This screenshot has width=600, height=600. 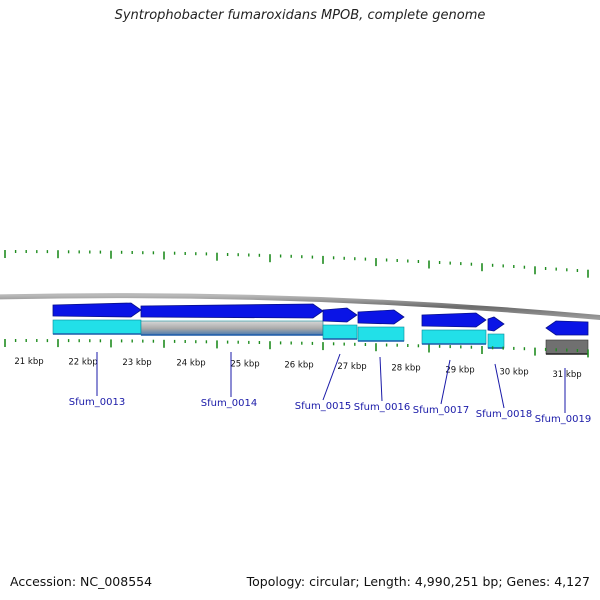 I want to click on genome-backbone, so click(x=300, y=307).